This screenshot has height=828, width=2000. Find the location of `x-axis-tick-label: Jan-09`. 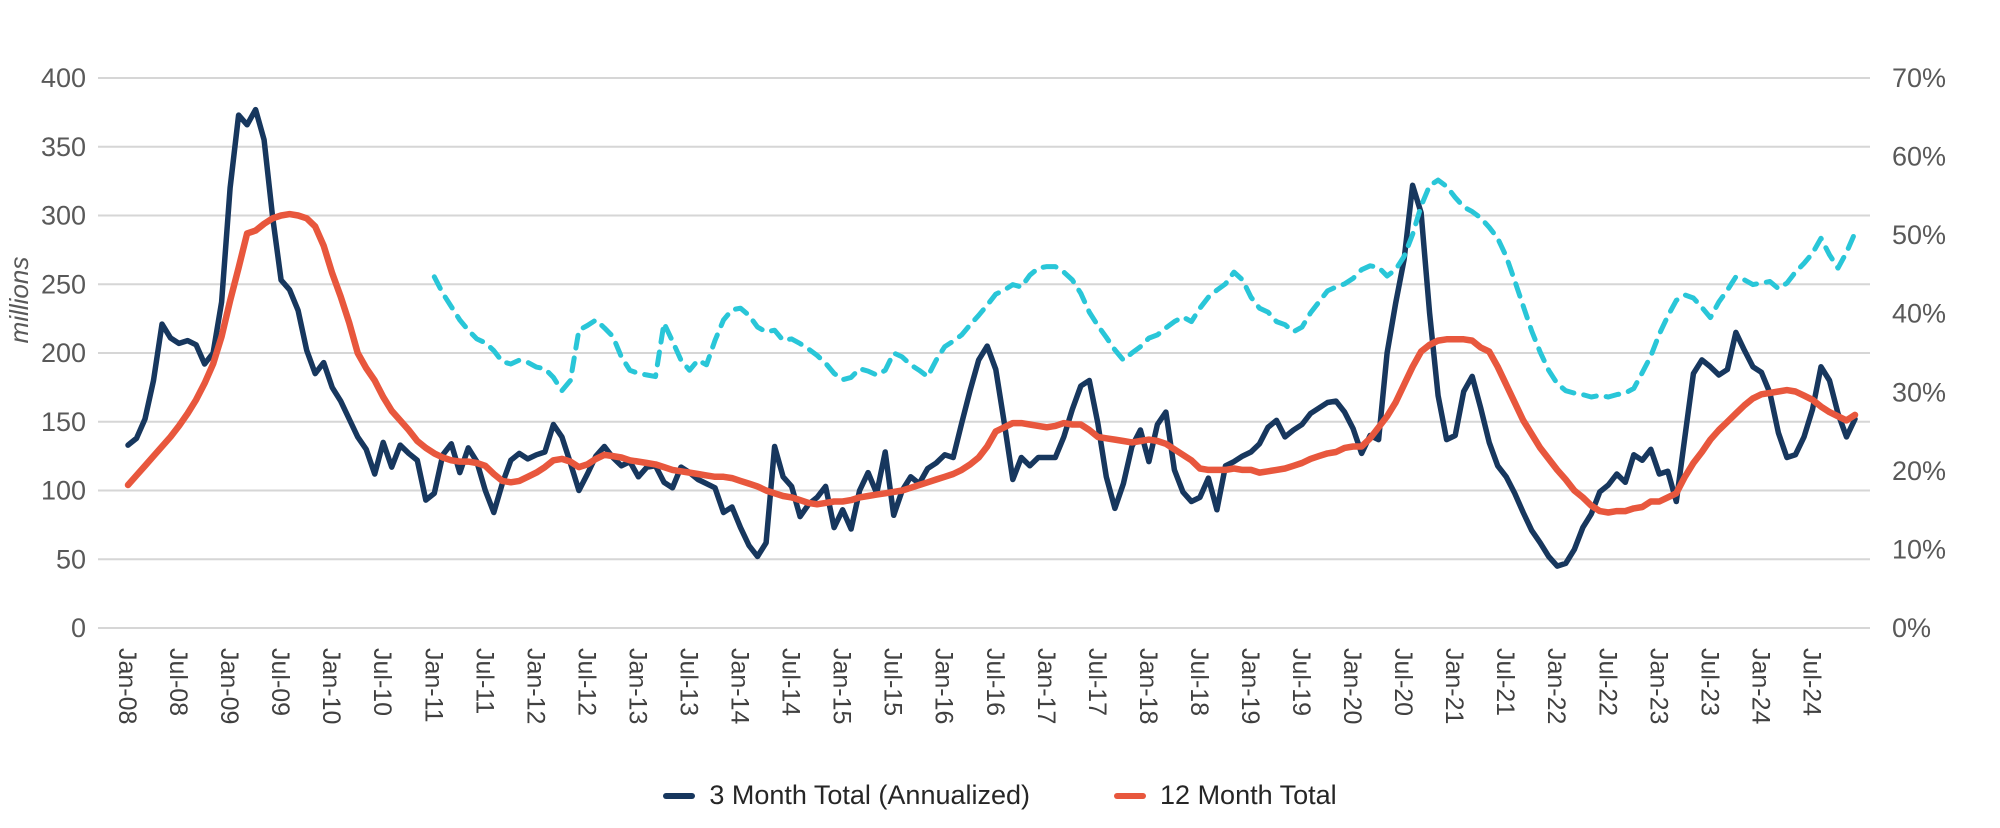

x-axis-tick-label: Jan-09 is located at coordinates (229, 686).